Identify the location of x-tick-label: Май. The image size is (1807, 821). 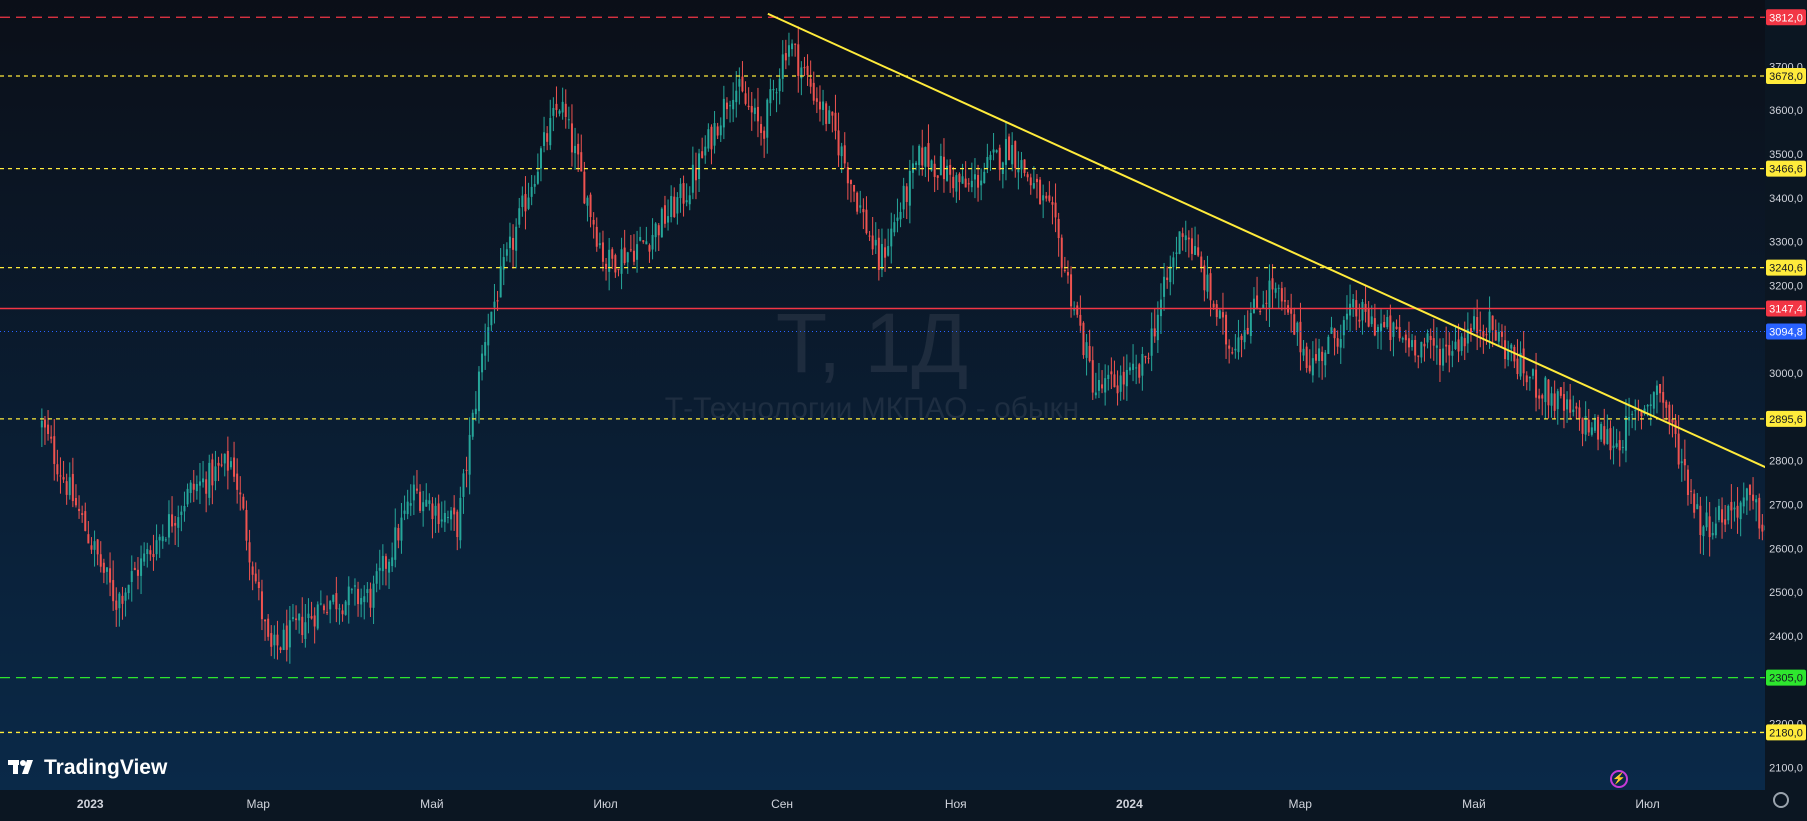
(432, 804).